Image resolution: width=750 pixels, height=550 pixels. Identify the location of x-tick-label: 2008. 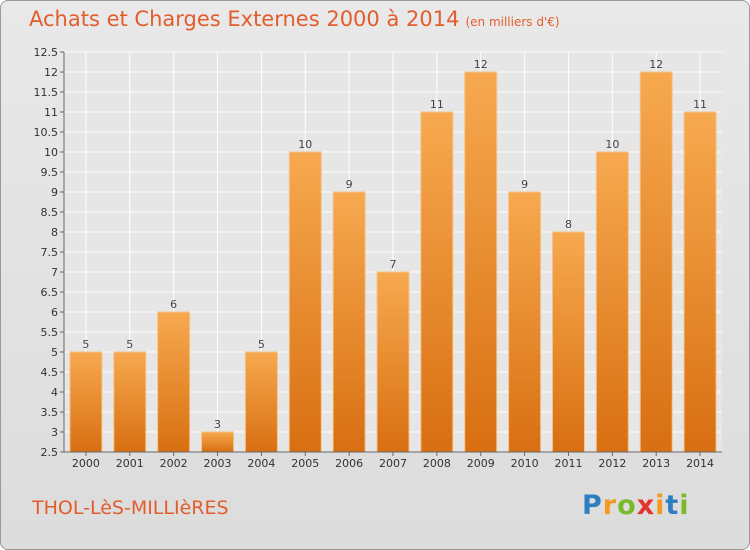
(437, 463).